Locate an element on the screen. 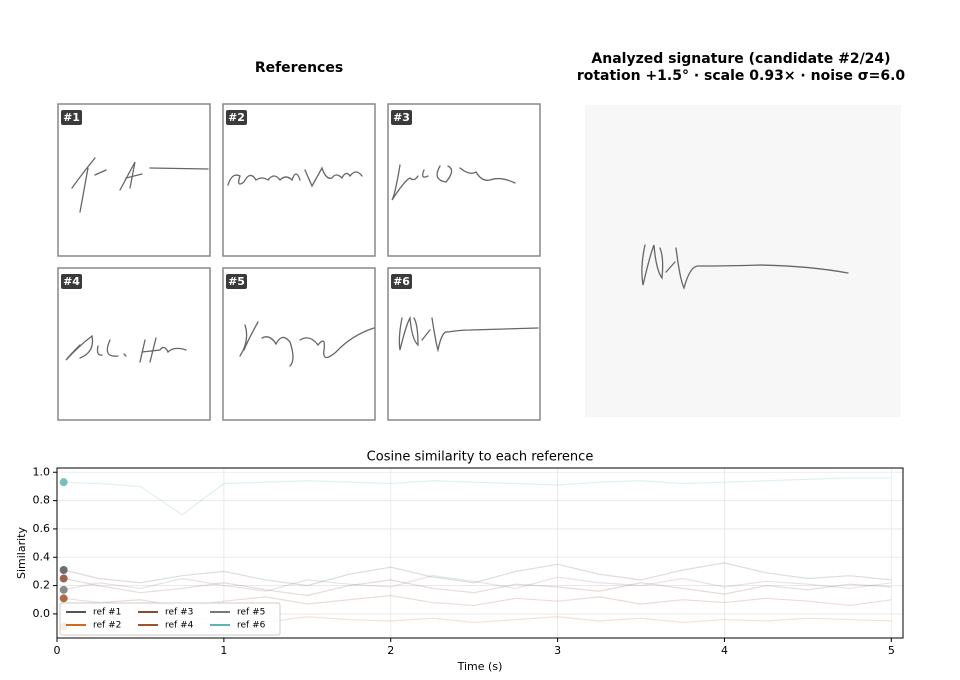  y-tick-label: 0.8 is located at coordinates (42, 500).